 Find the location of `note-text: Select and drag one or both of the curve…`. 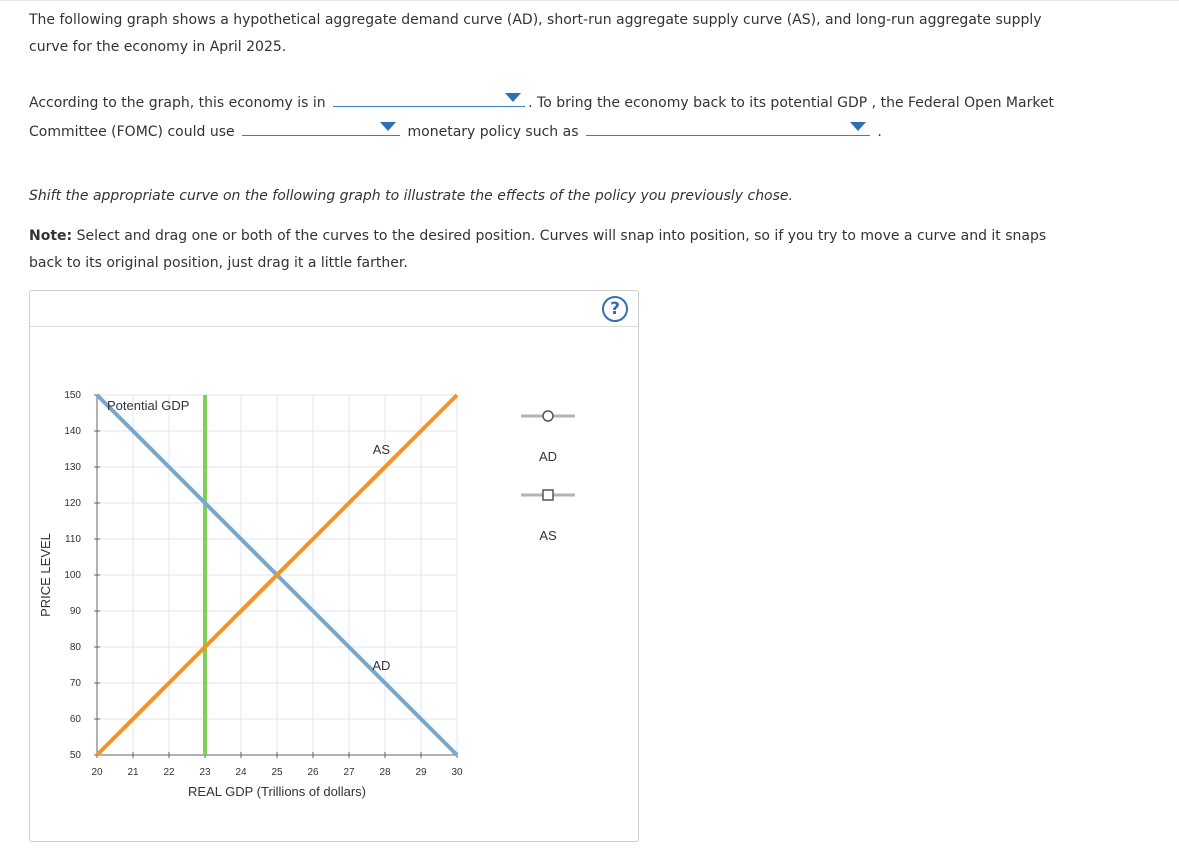

note-text: Select and drag one or both of the curve… is located at coordinates (538, 249).